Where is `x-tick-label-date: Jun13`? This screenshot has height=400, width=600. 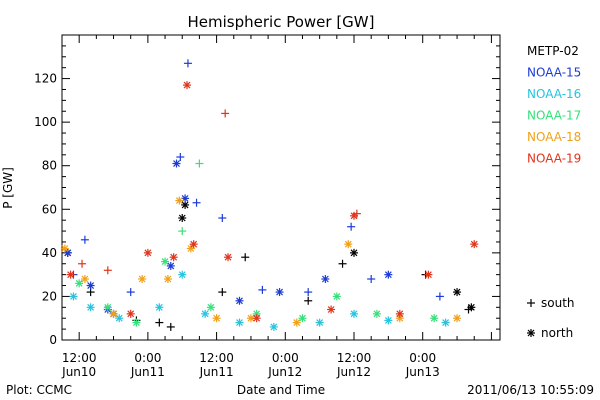
x-tick-label-date: Jun13 is located at coordinates (422, 372).